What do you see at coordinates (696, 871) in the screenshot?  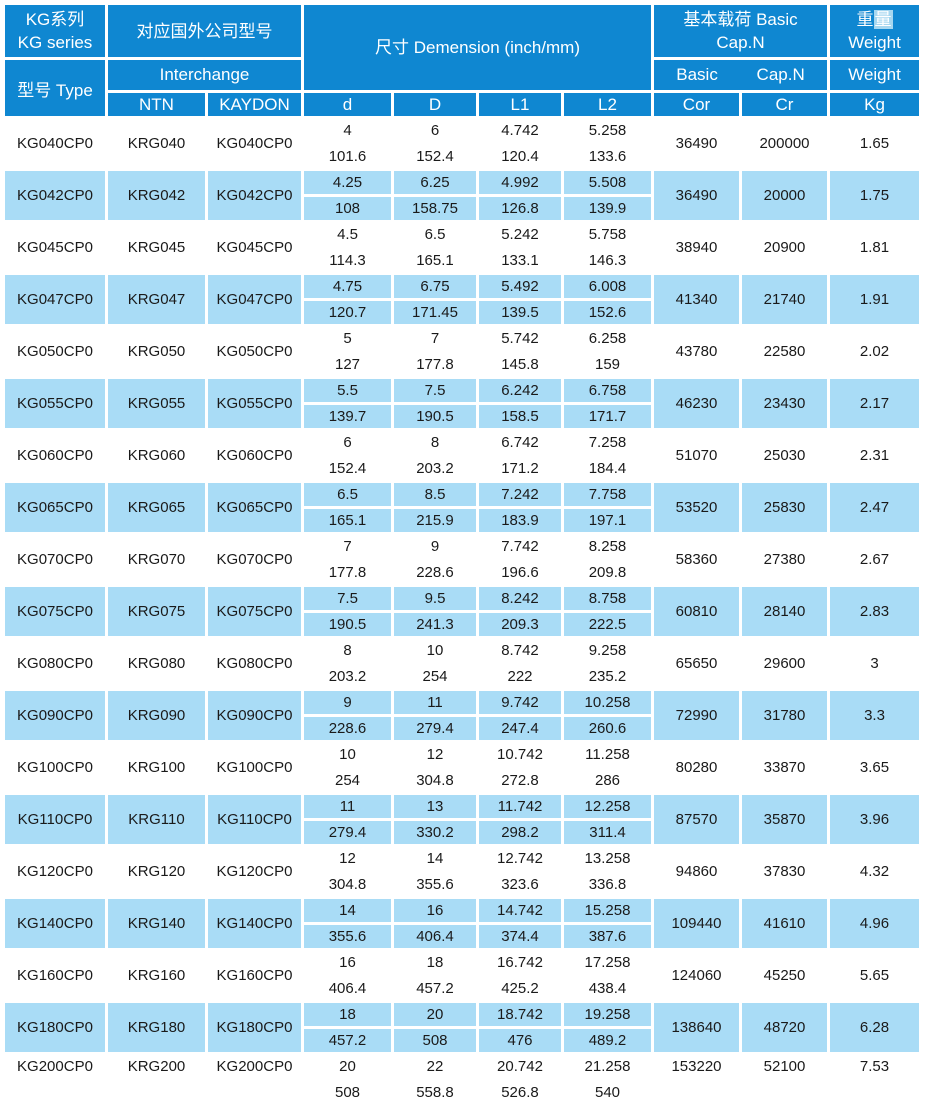 I see `cell-cor: 94860` at bounding box center [696, 871].